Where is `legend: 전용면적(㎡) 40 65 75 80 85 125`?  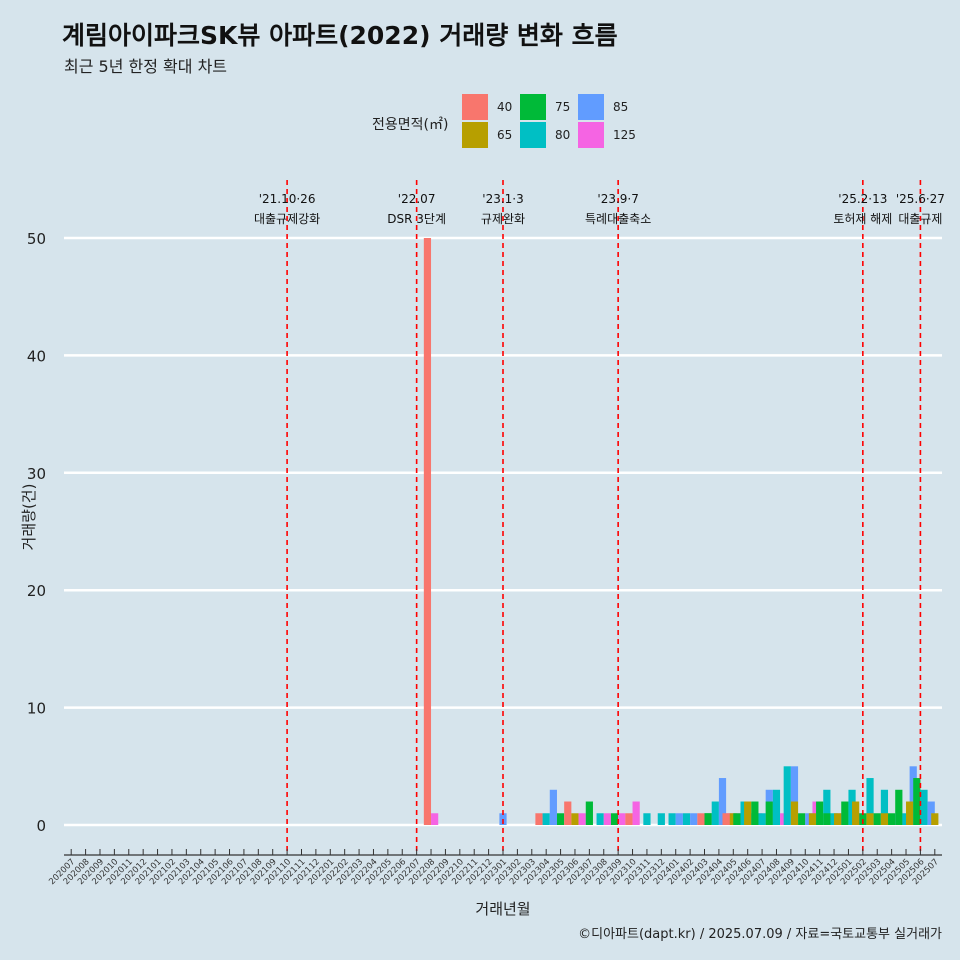
legend: 전용면적(㎡) 40 65 75 80 85 125 is located at coordinates (522, 122).